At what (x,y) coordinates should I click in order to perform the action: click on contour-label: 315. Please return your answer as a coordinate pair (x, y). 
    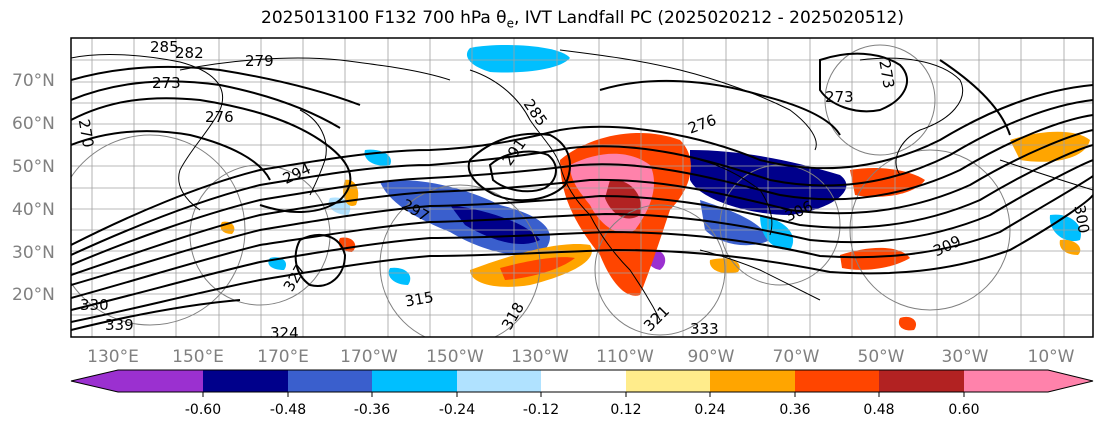
    Looking at the image, I should click on (419, 299).